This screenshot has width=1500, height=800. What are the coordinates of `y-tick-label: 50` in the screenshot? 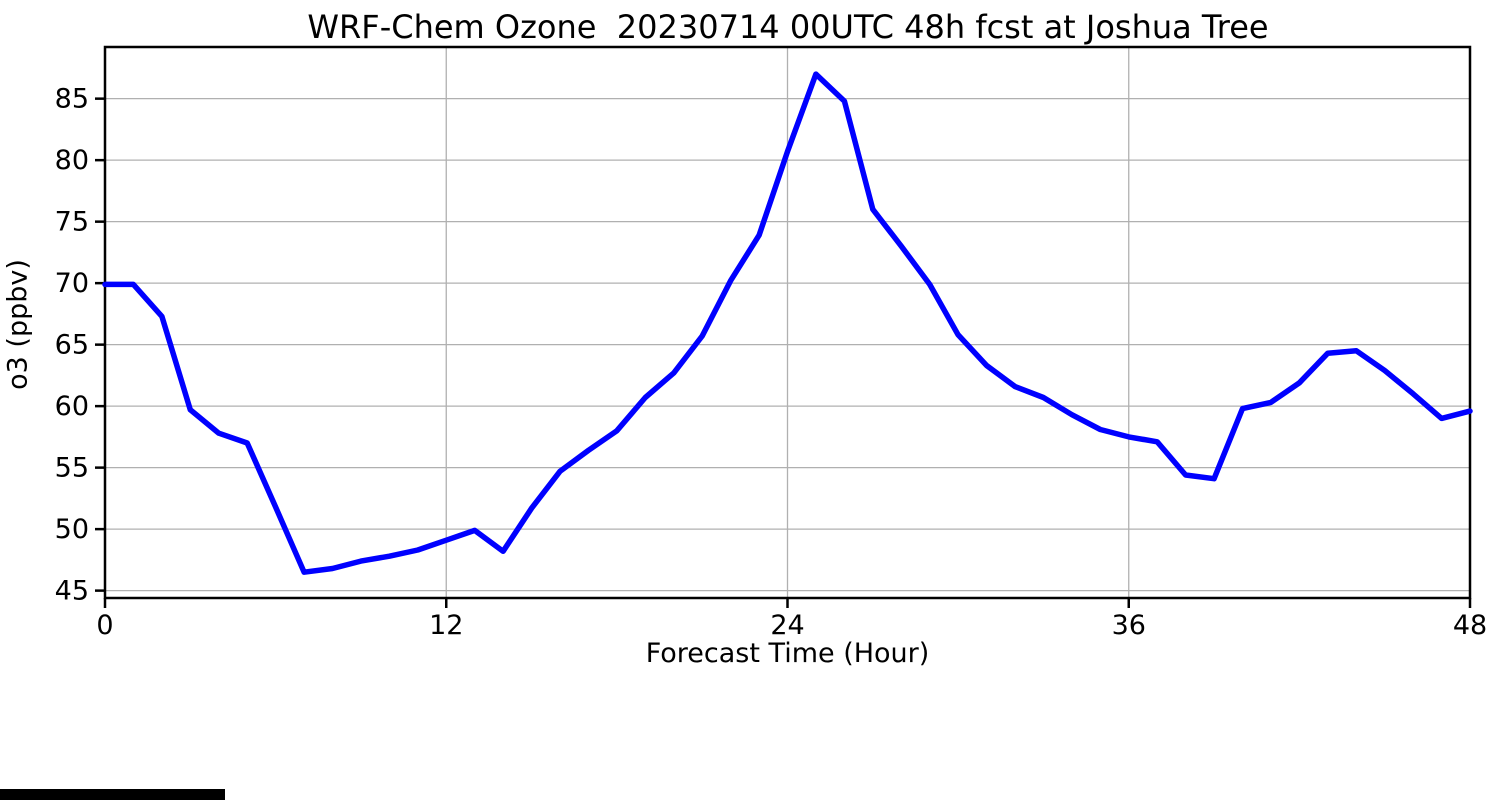 It's located at (72, 529).